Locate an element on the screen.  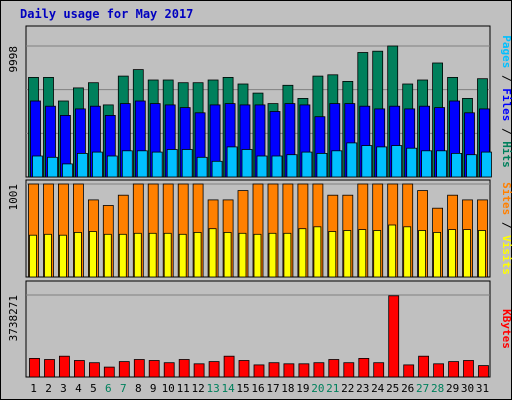
day-label-20: 20 is located at coordinates (317, 388).